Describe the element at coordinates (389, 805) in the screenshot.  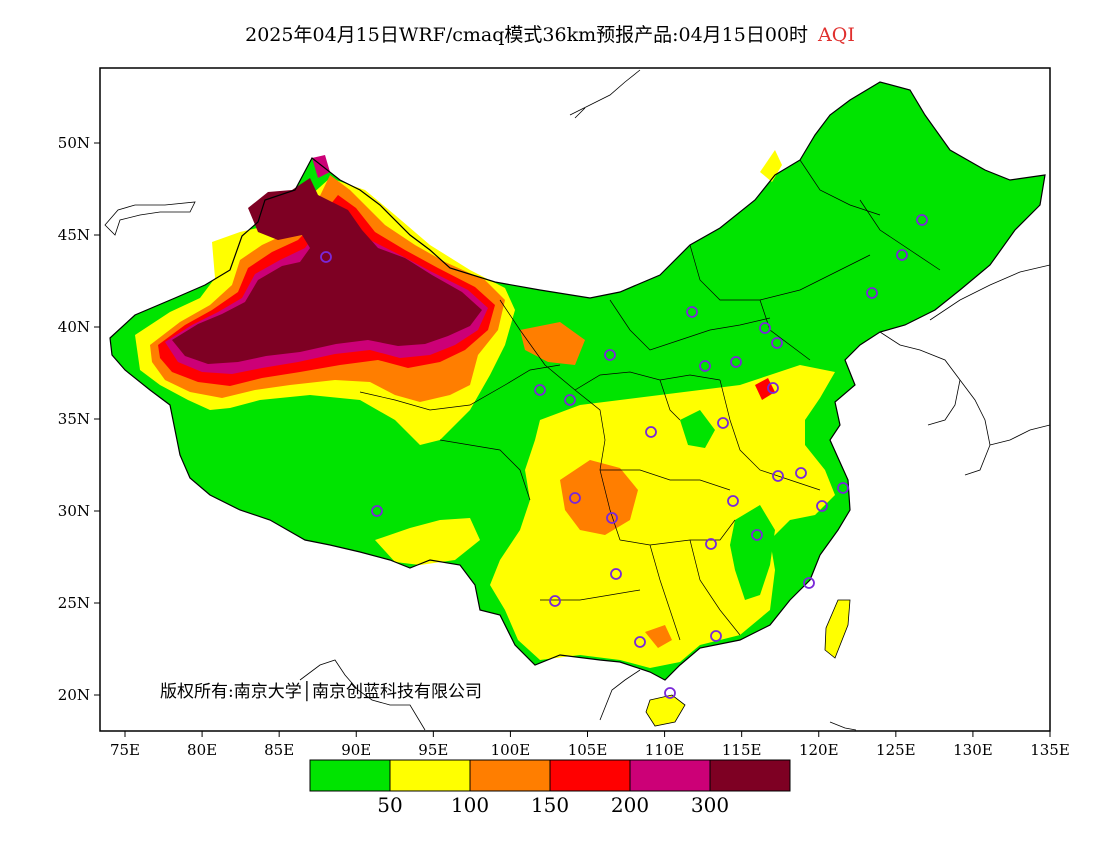
I see `colorbar-label: 50` at that location.